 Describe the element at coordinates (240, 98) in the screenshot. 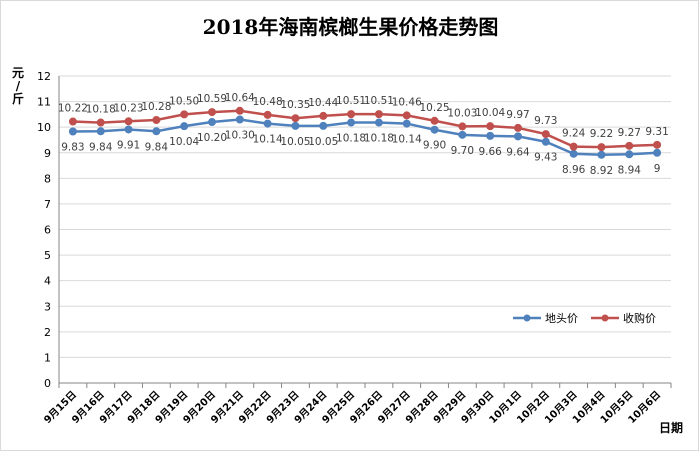

I see `data-label: 10.64` at that location.